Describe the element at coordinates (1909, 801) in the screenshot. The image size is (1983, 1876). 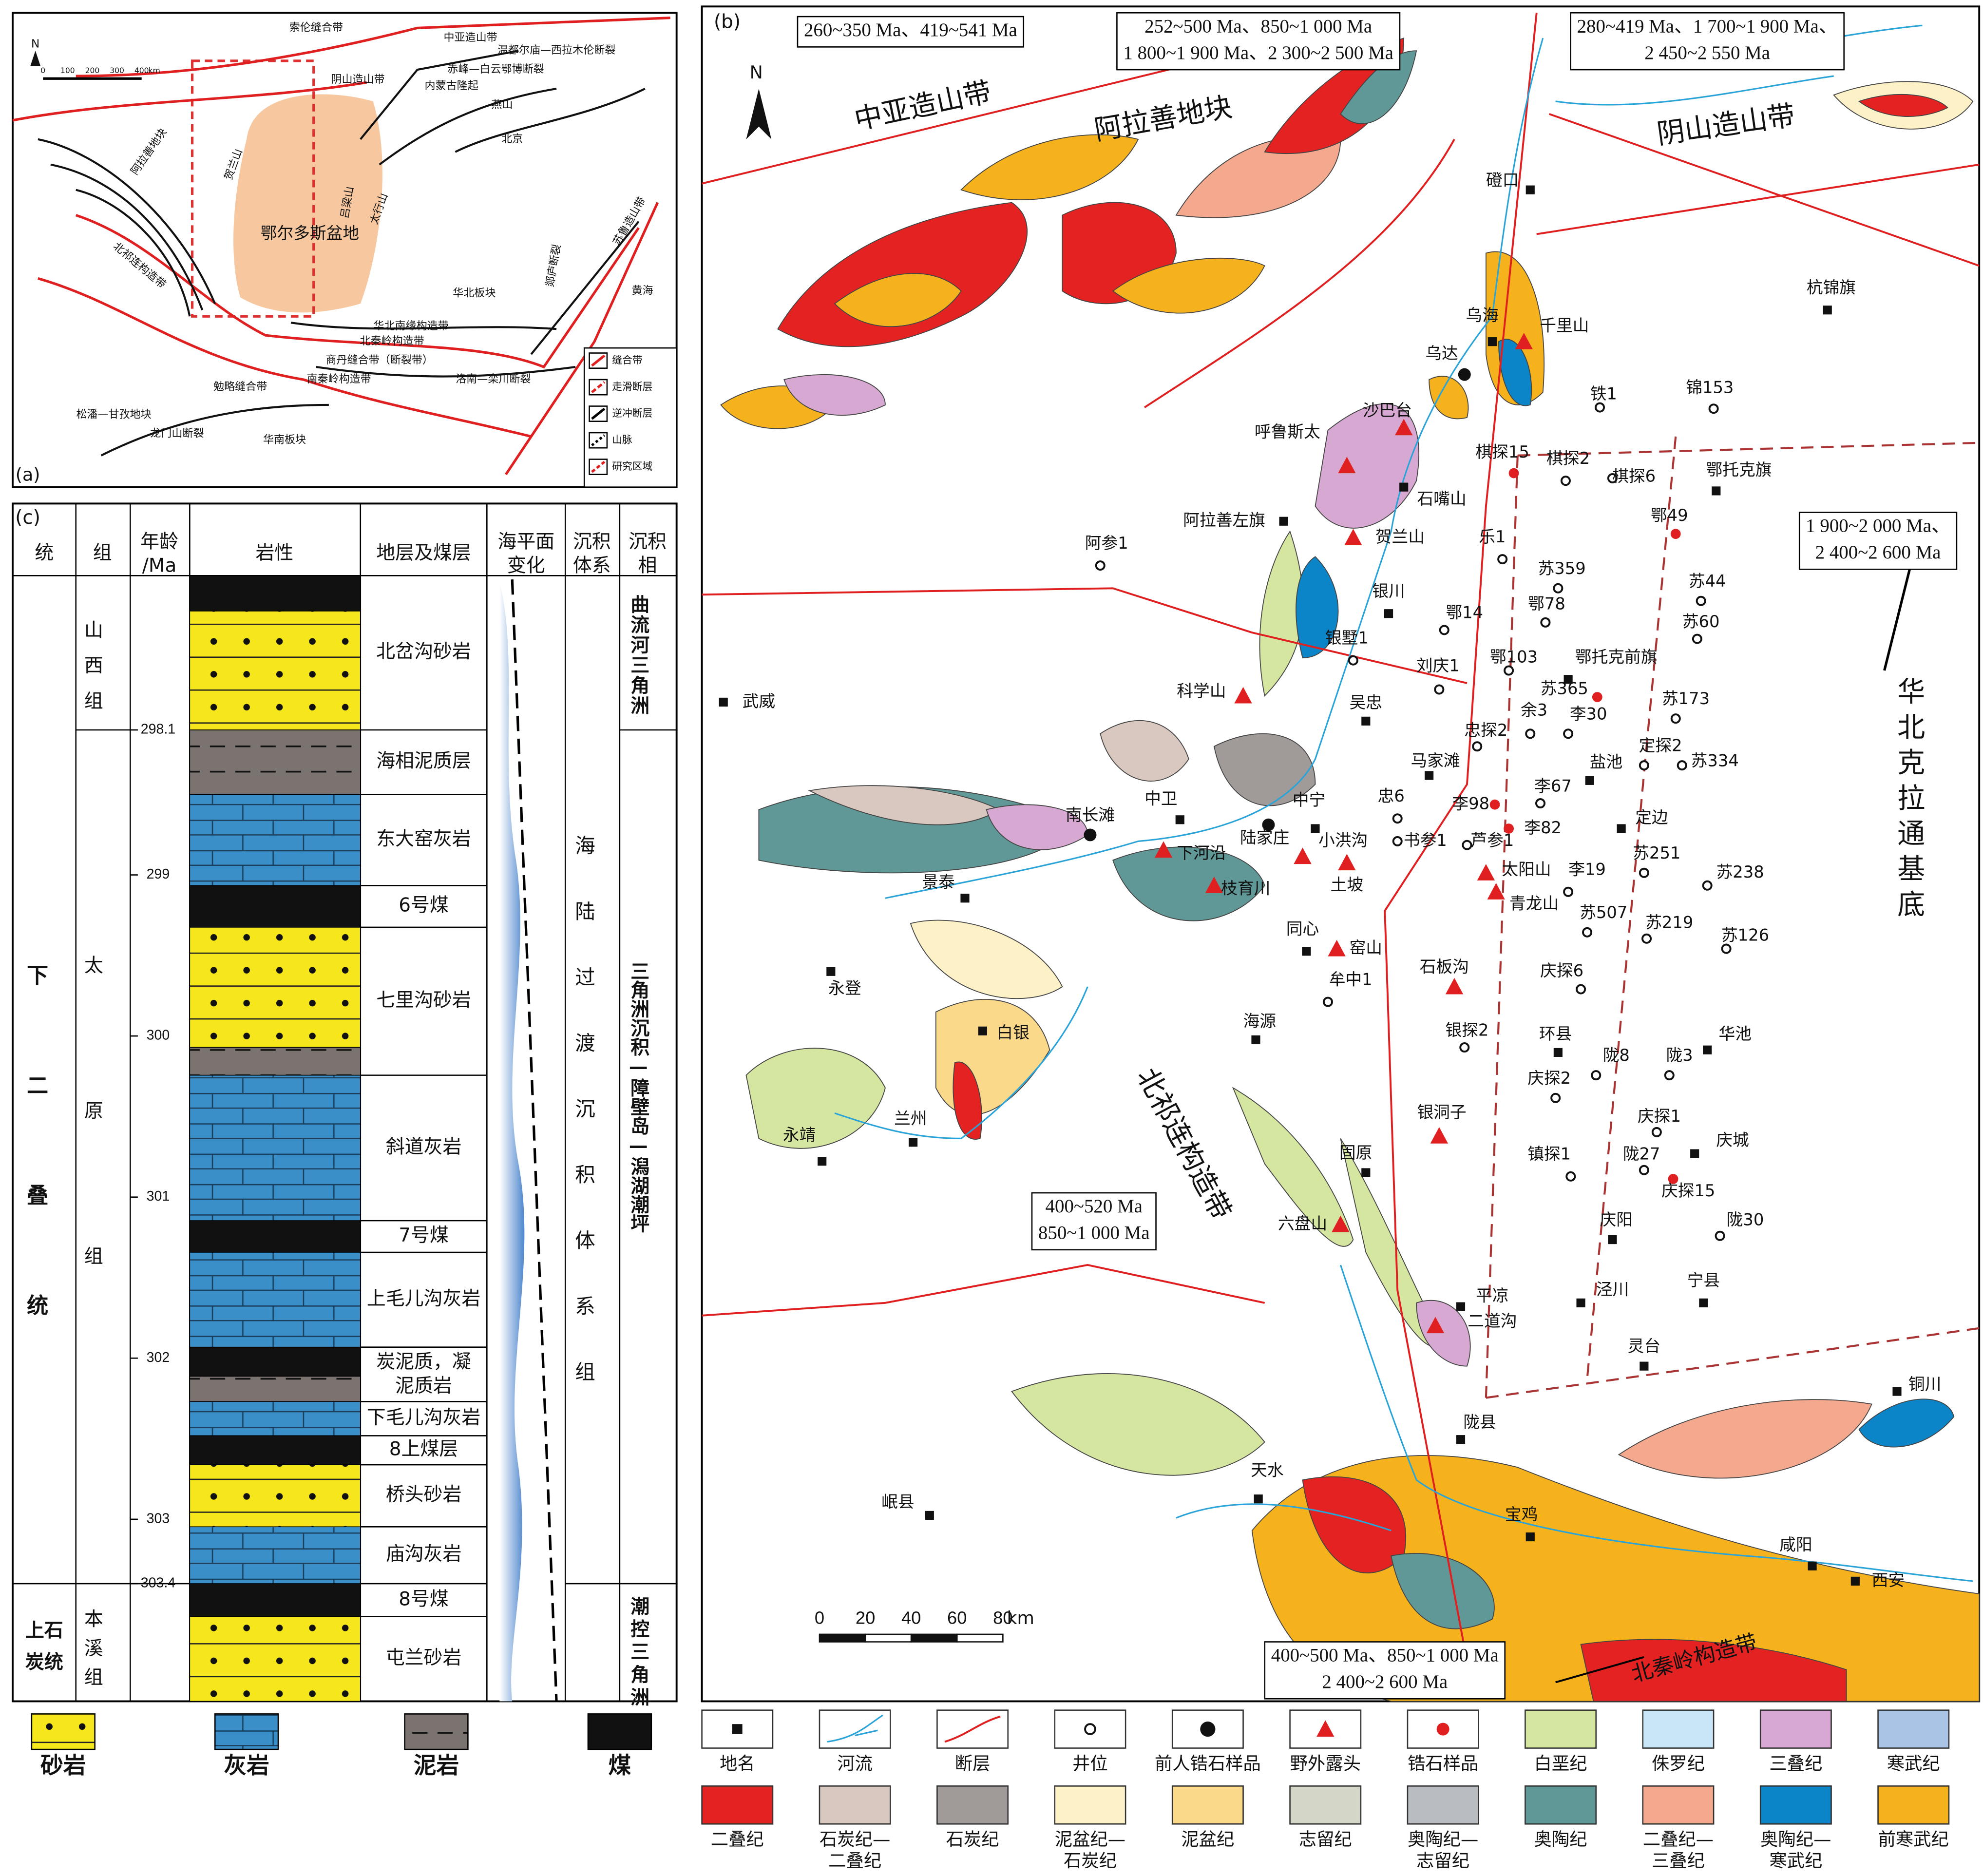
I see `region-label: 华北克拉通基底` at that location.